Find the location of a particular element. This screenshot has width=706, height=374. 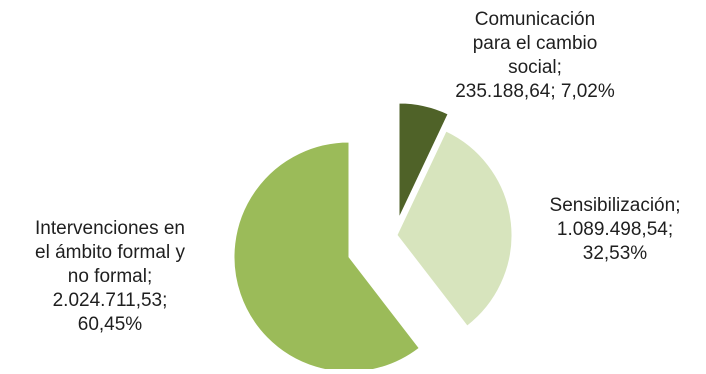

slice-label-line: Sensibilización; is located at coordinates (615, 205).